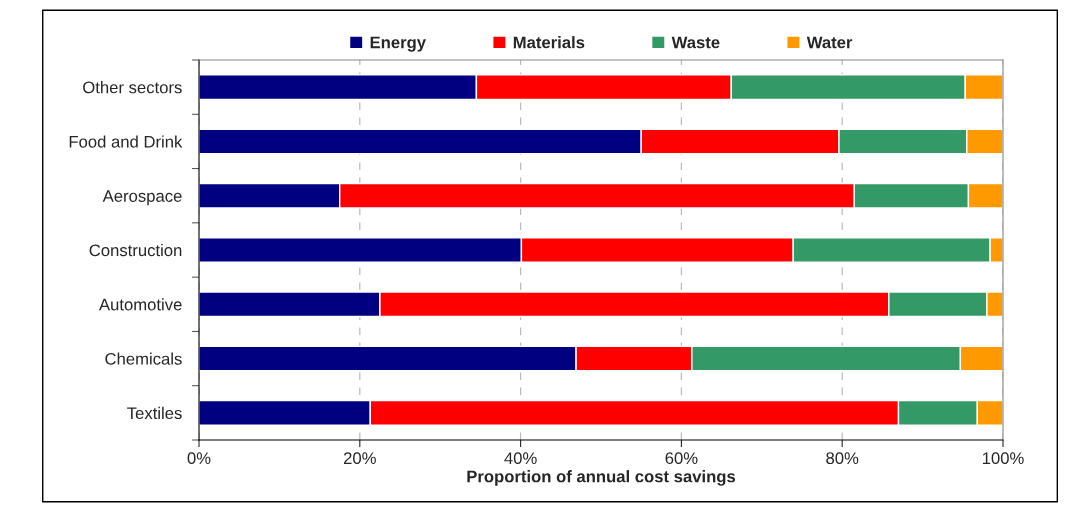 This screenshot has height=512, width=1068. Describe the element at coordinates (1003, 458) in the screenshot. I see `x-tick-label: 100%` at that location.